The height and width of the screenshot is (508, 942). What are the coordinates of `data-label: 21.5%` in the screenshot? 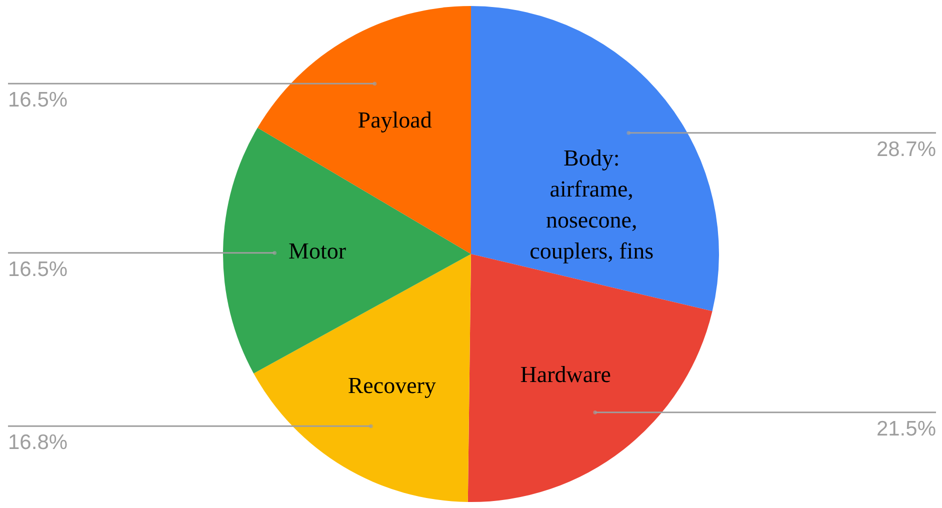 It's located at (906, 428).